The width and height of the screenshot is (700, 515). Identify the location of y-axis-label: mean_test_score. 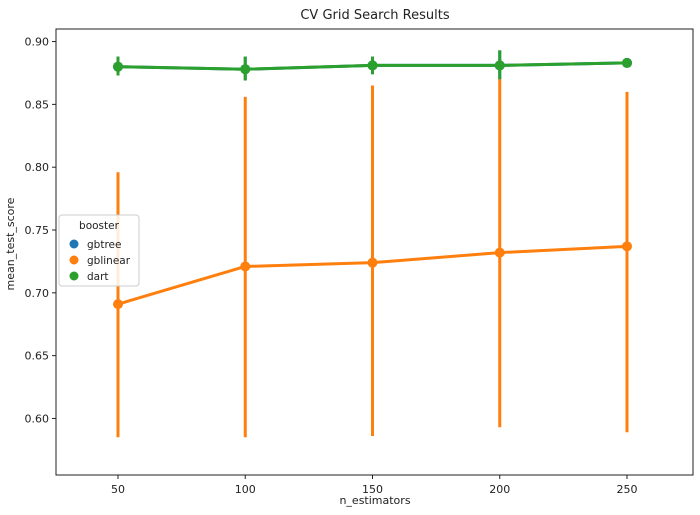
(10, 243).